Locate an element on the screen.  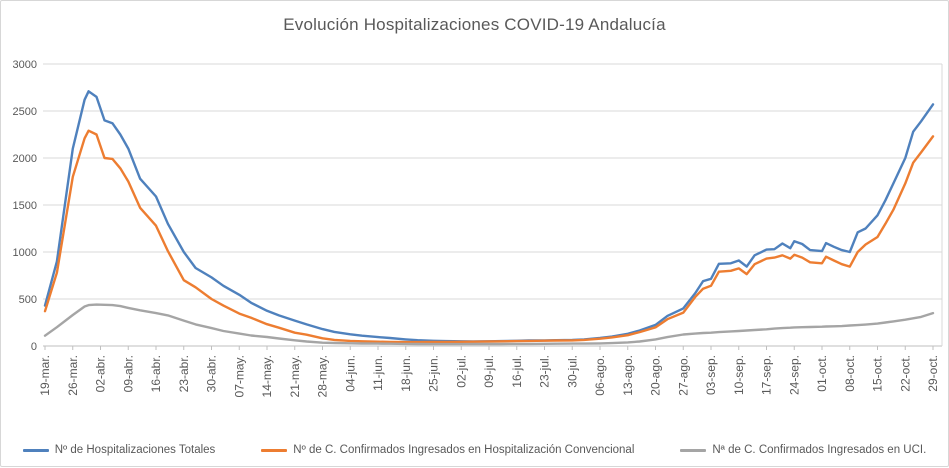
x-axis-label: 18-jun. is located at coordinates (406, 373).